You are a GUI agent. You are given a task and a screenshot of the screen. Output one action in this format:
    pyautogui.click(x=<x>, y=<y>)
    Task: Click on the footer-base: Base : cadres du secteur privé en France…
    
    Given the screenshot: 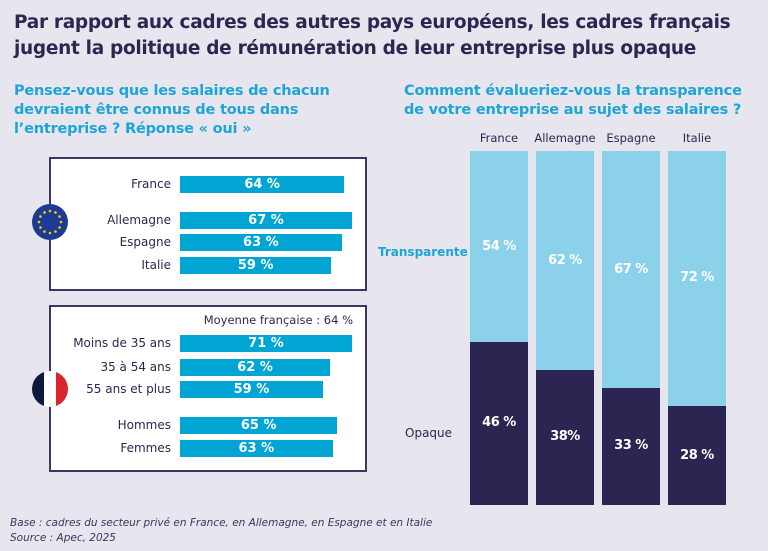 What is the action you would take?
    pyautogui.click(x=221, y=523)
    